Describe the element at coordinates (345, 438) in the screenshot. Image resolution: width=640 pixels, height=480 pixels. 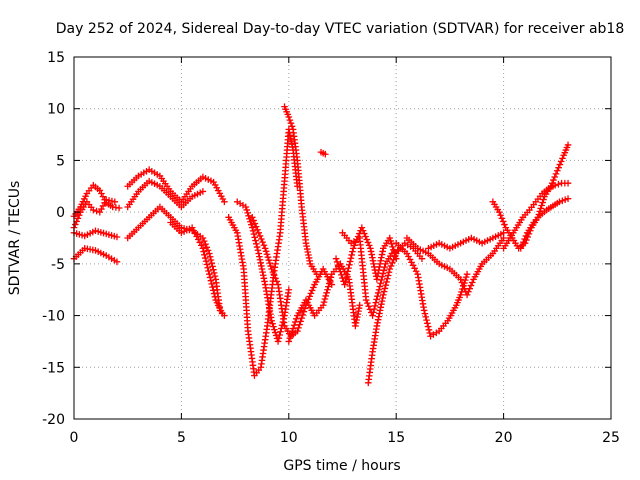
I see `x-tick-labels: 0 5 10 15 20 25` at that location.